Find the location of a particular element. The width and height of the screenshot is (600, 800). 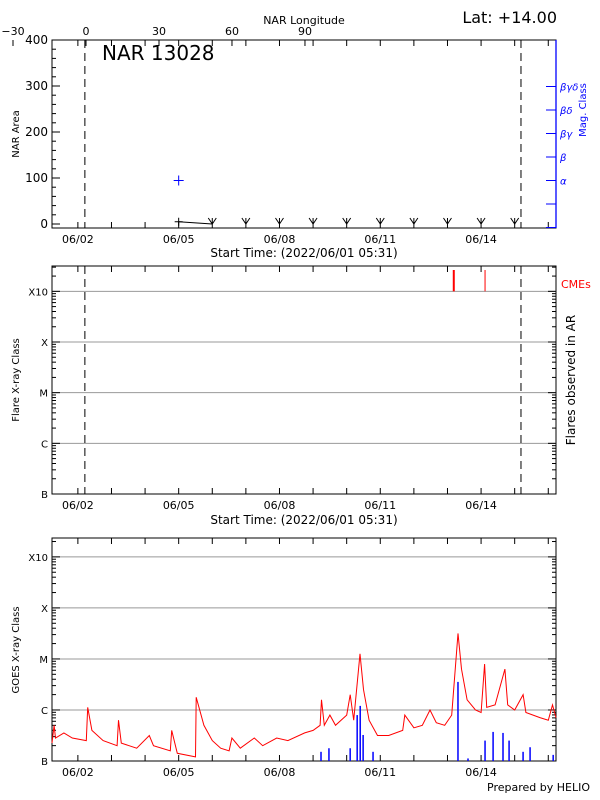

y-tick-label: 300 is located at coordinates (36, 86).